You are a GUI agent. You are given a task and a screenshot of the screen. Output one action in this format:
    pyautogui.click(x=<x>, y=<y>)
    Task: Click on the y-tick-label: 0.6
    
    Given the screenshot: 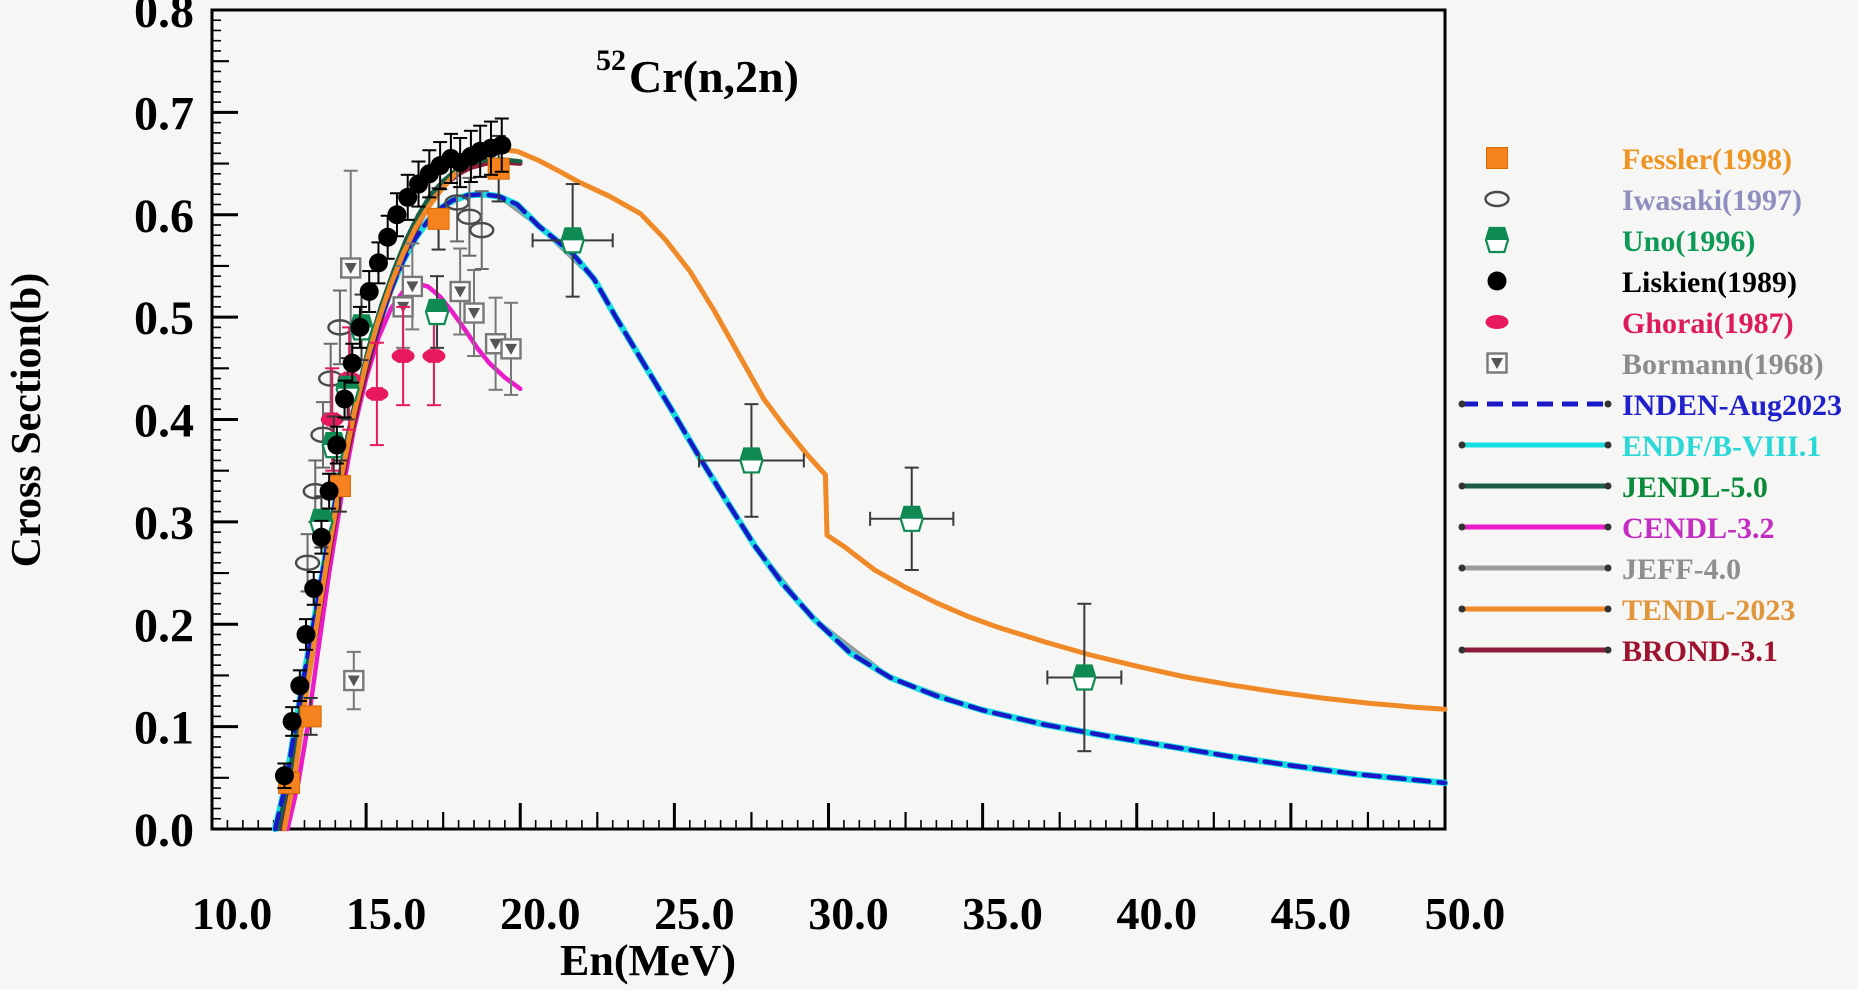 What is the action you would take?
    pyautogui.click(x=164, y=216)
    